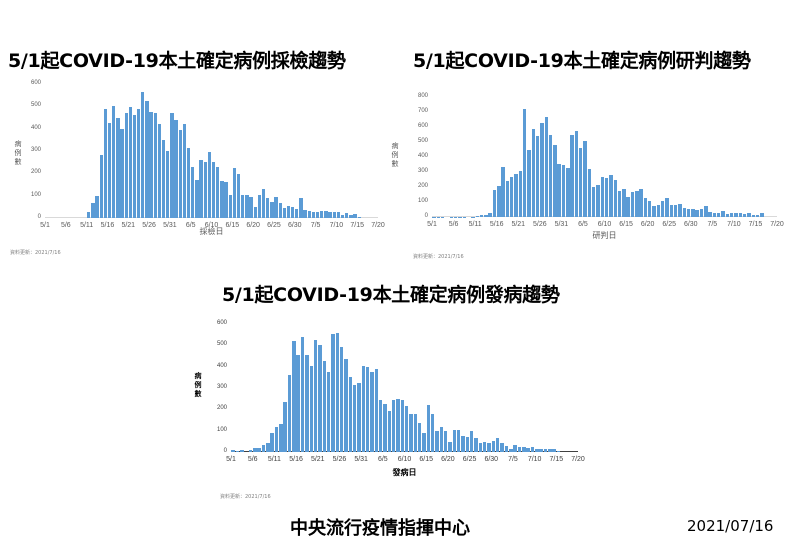  Describe the element at coordinates (404, 472) in the screenshot. I see `x-axis-label: 發病日` at that location.